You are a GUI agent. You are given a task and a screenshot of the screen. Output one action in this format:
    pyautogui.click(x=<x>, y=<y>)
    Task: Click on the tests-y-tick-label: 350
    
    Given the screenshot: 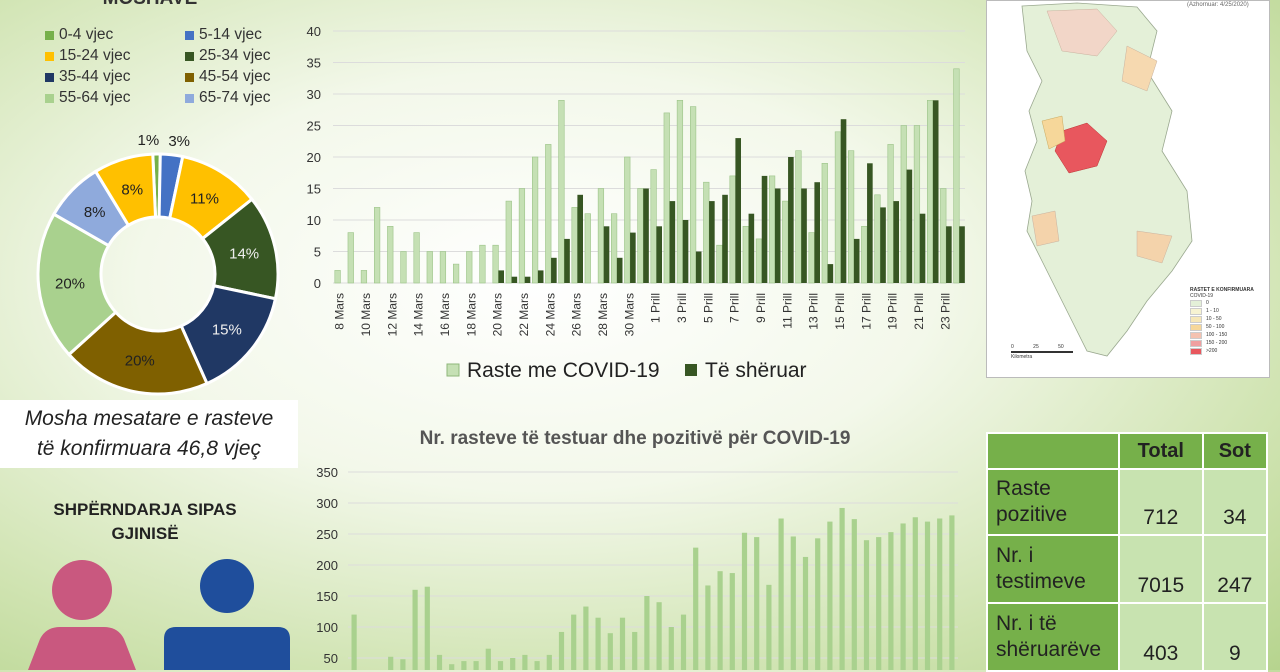 What is the action you would take?
    pyautogui.click(x=327, y=472)
    